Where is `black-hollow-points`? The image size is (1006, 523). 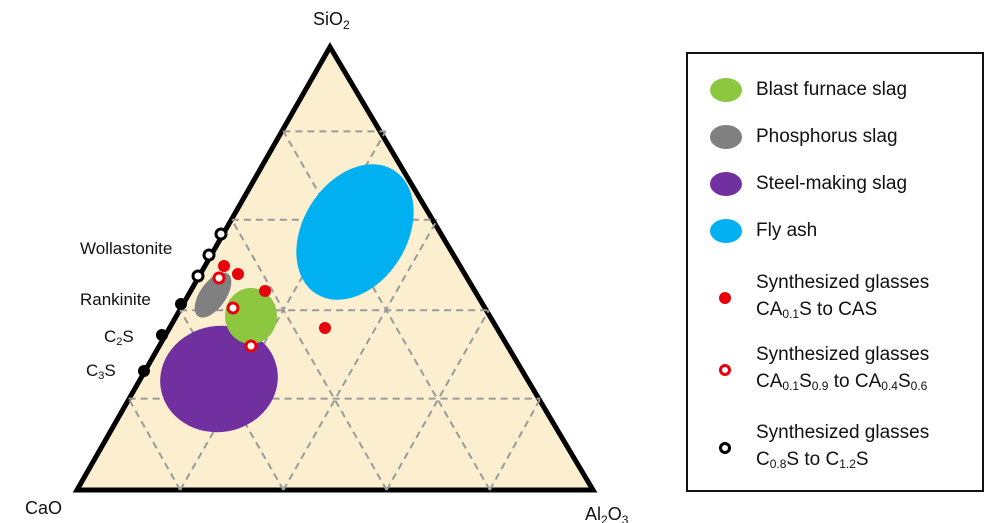 black-hollow-points is located at coordinates (209, 255).